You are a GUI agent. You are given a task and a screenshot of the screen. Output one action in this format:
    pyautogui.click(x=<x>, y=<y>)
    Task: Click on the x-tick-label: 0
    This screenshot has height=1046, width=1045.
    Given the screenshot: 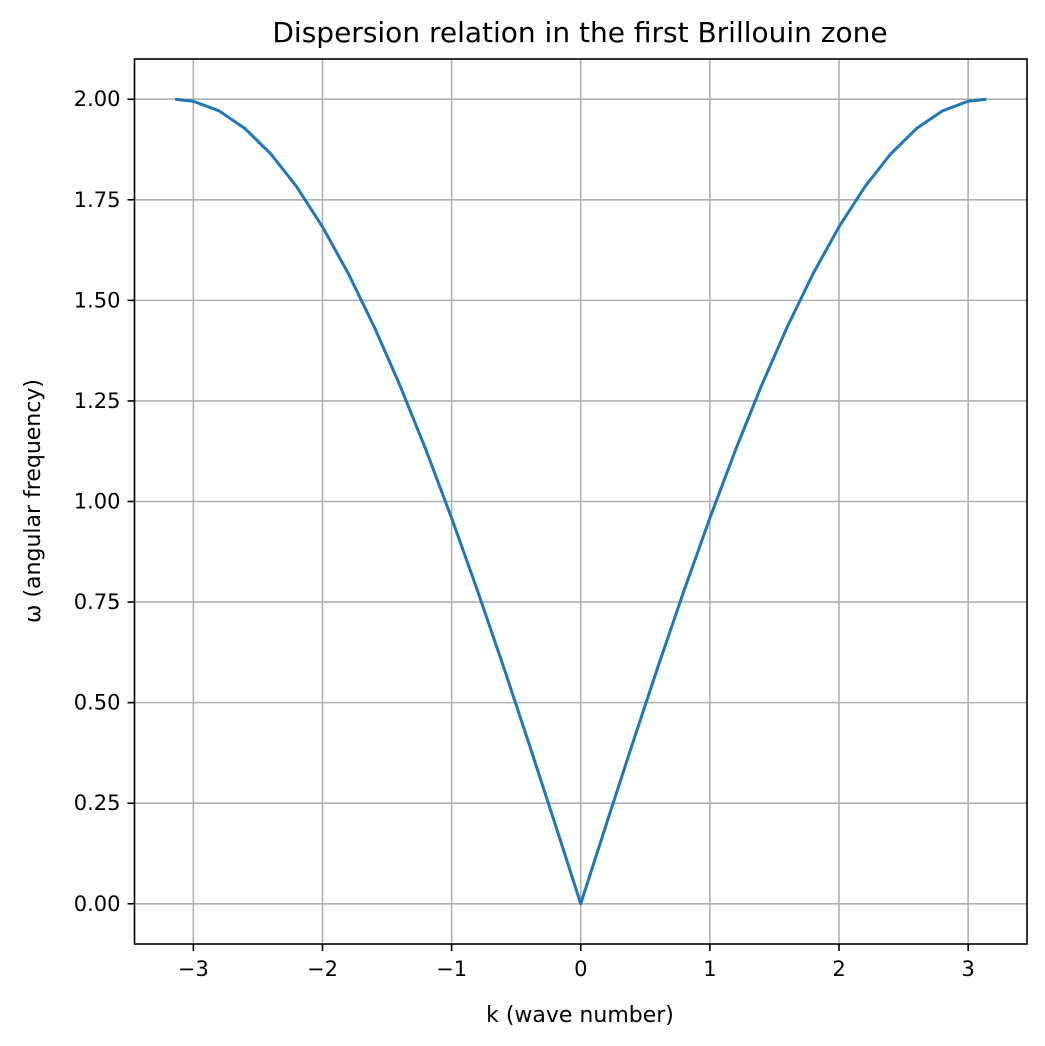 What is the action you would take?
    pyautogui.click(x=580, y=969)
    